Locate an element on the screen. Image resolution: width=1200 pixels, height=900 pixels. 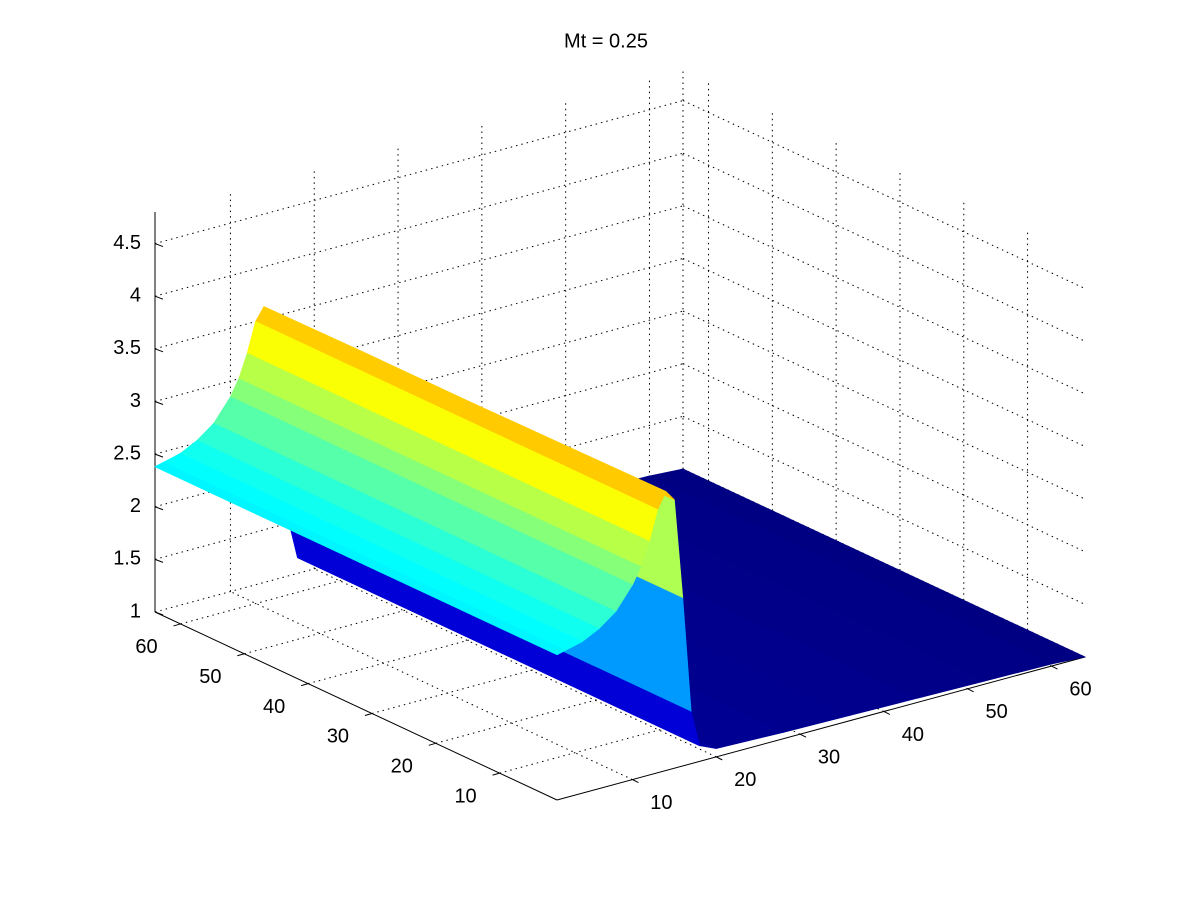
z-tick-label: 2.5 is located at coordinates (127, 453).